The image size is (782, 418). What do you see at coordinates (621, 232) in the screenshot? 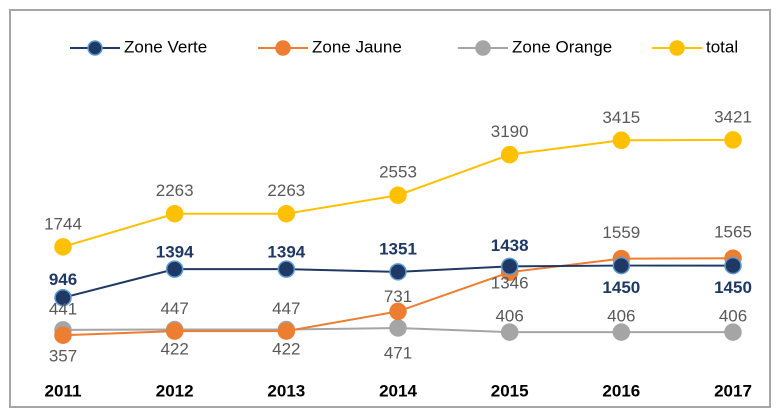
I see `data-label: 1559` at bounding box center [621, 232].